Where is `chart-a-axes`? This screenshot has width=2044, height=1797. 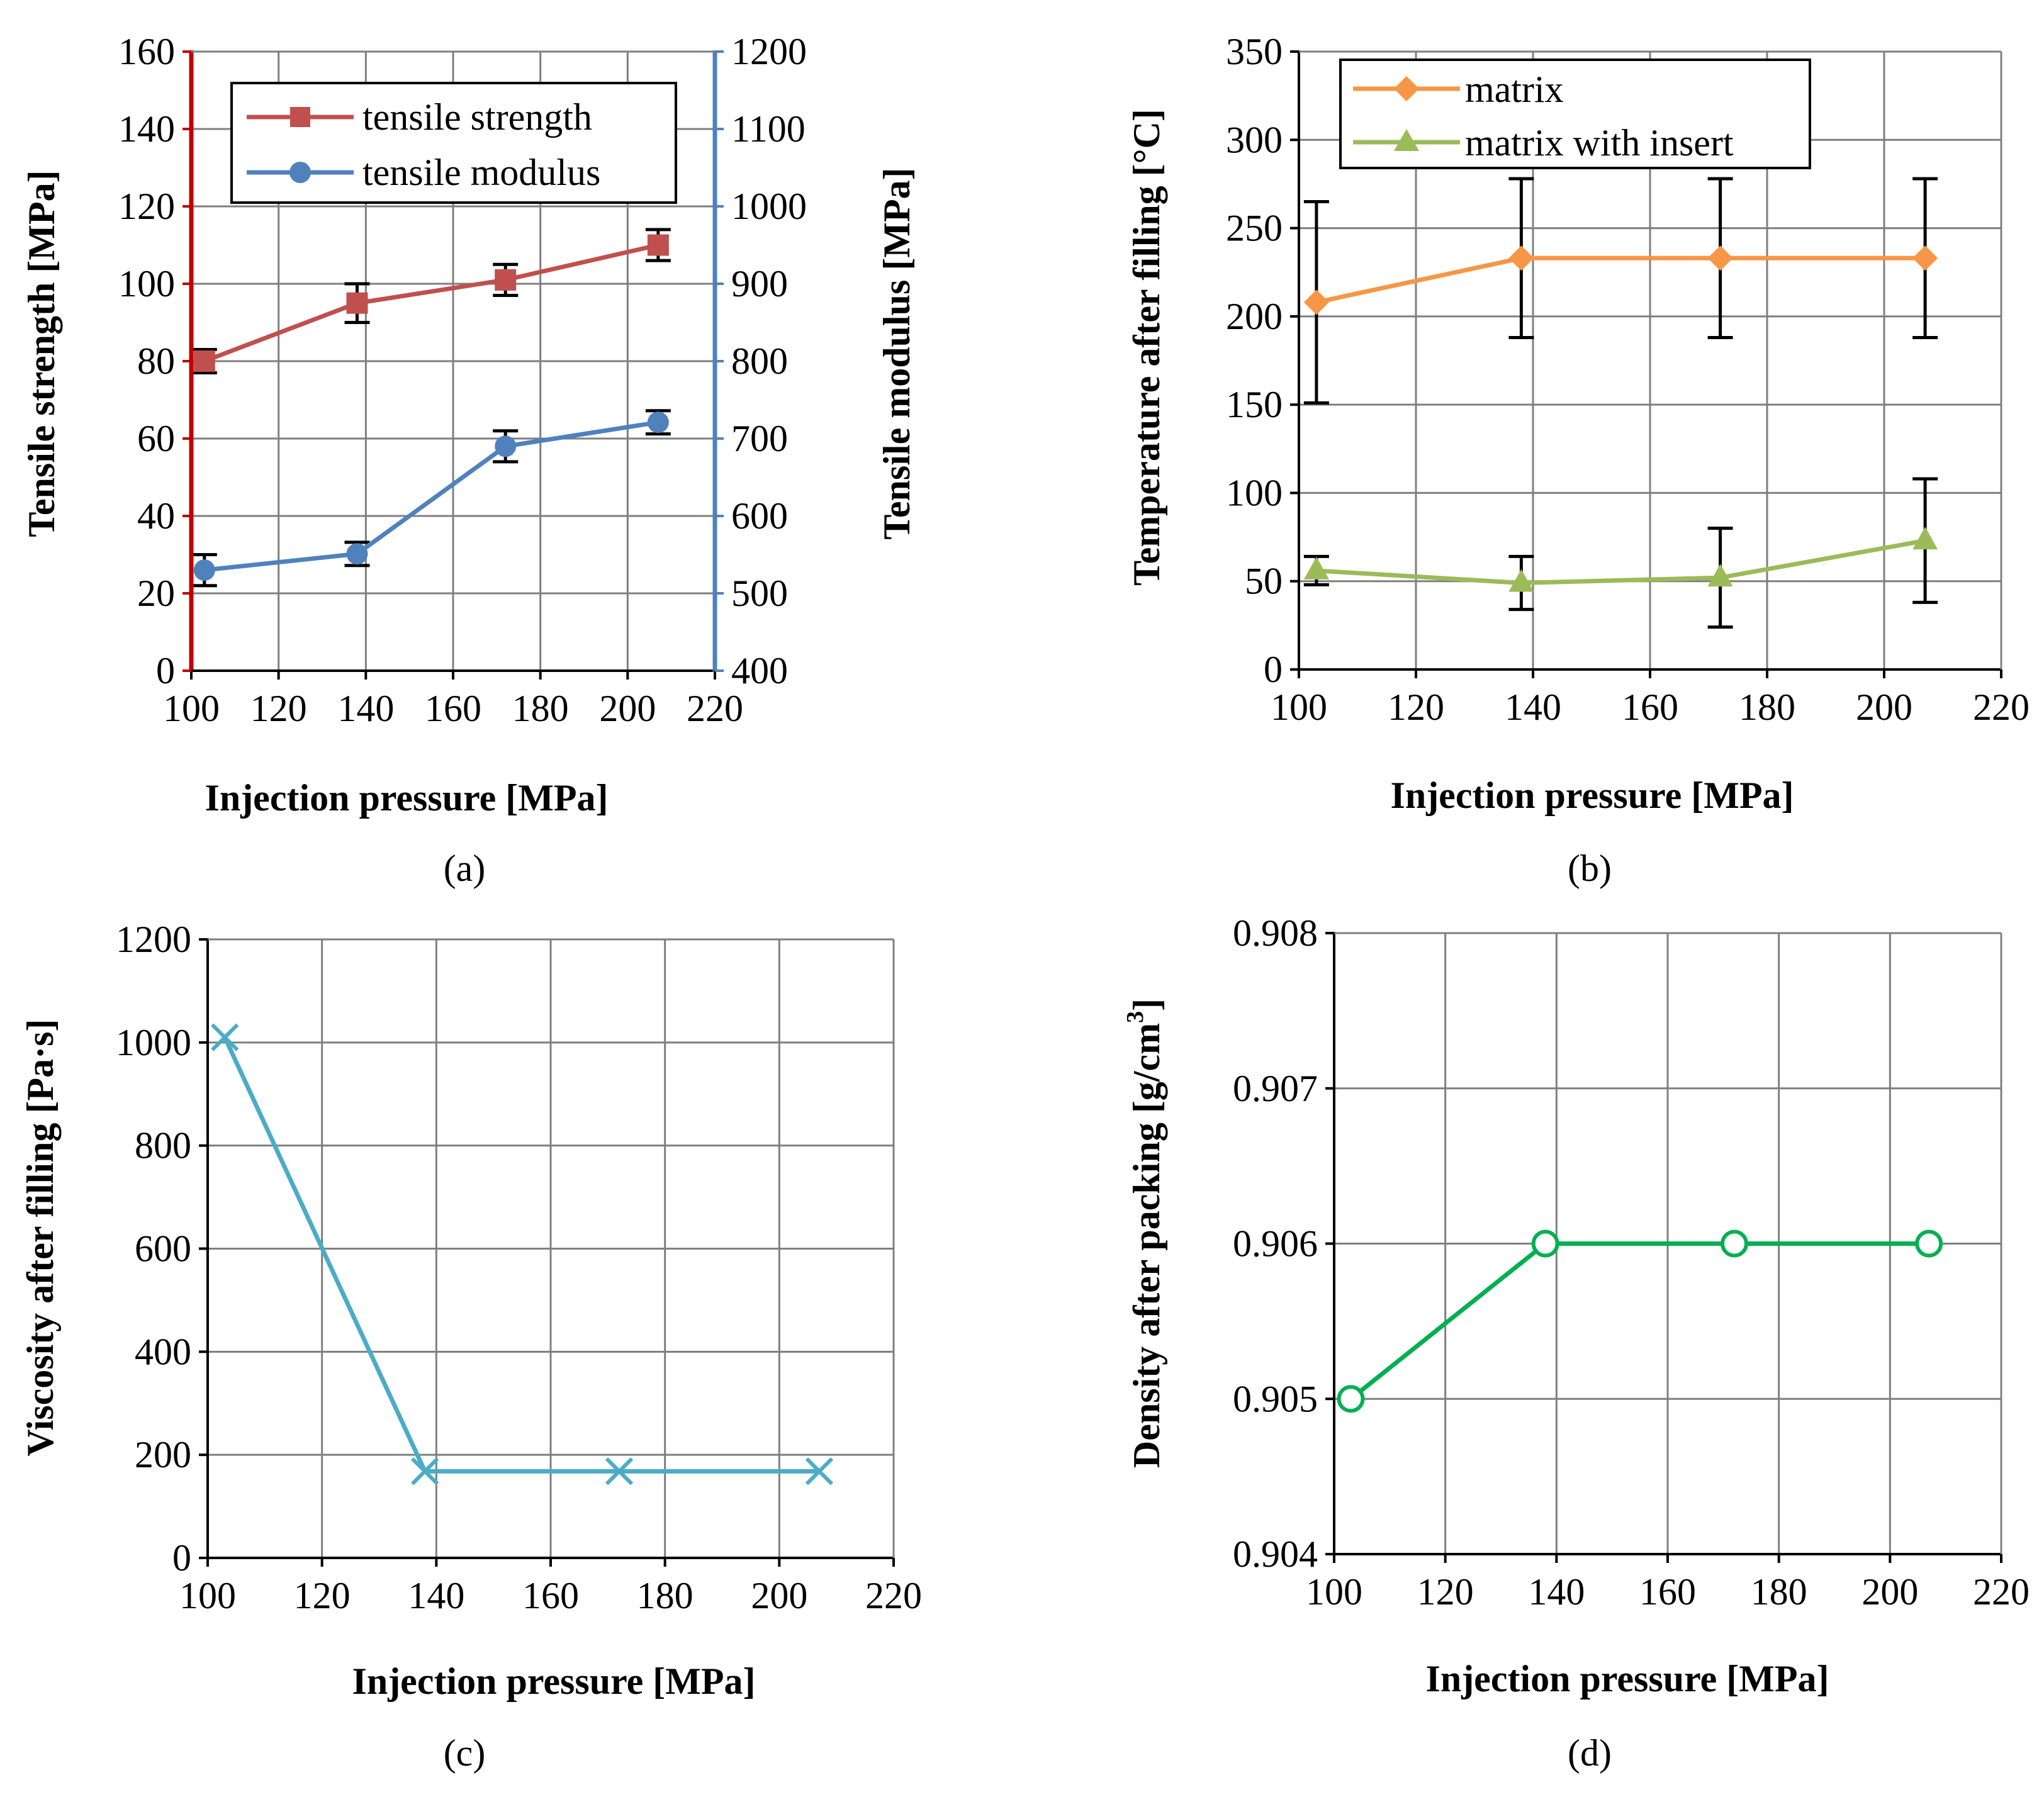 chart-a-axes is located at coordinates (453, 365).